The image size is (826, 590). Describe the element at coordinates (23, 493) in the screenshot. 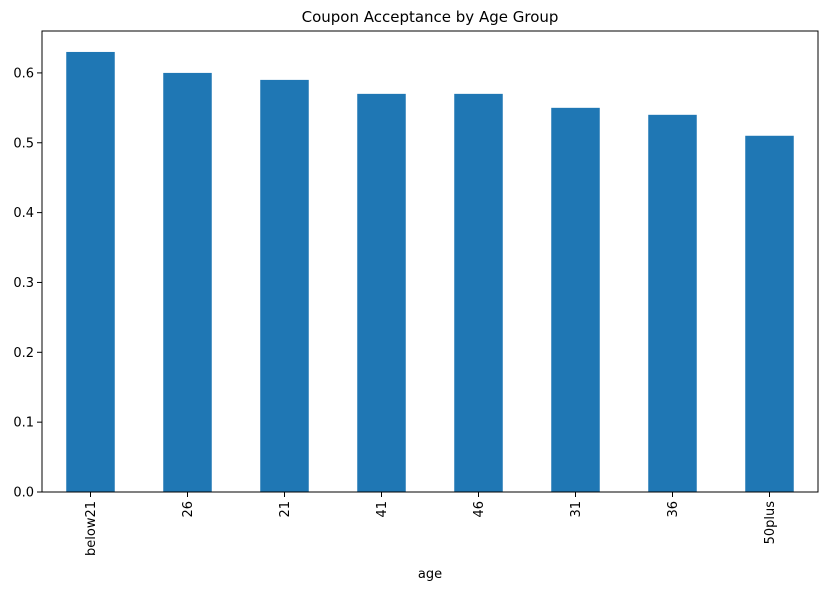

I see `y-tick-label: 0.0` at that location.